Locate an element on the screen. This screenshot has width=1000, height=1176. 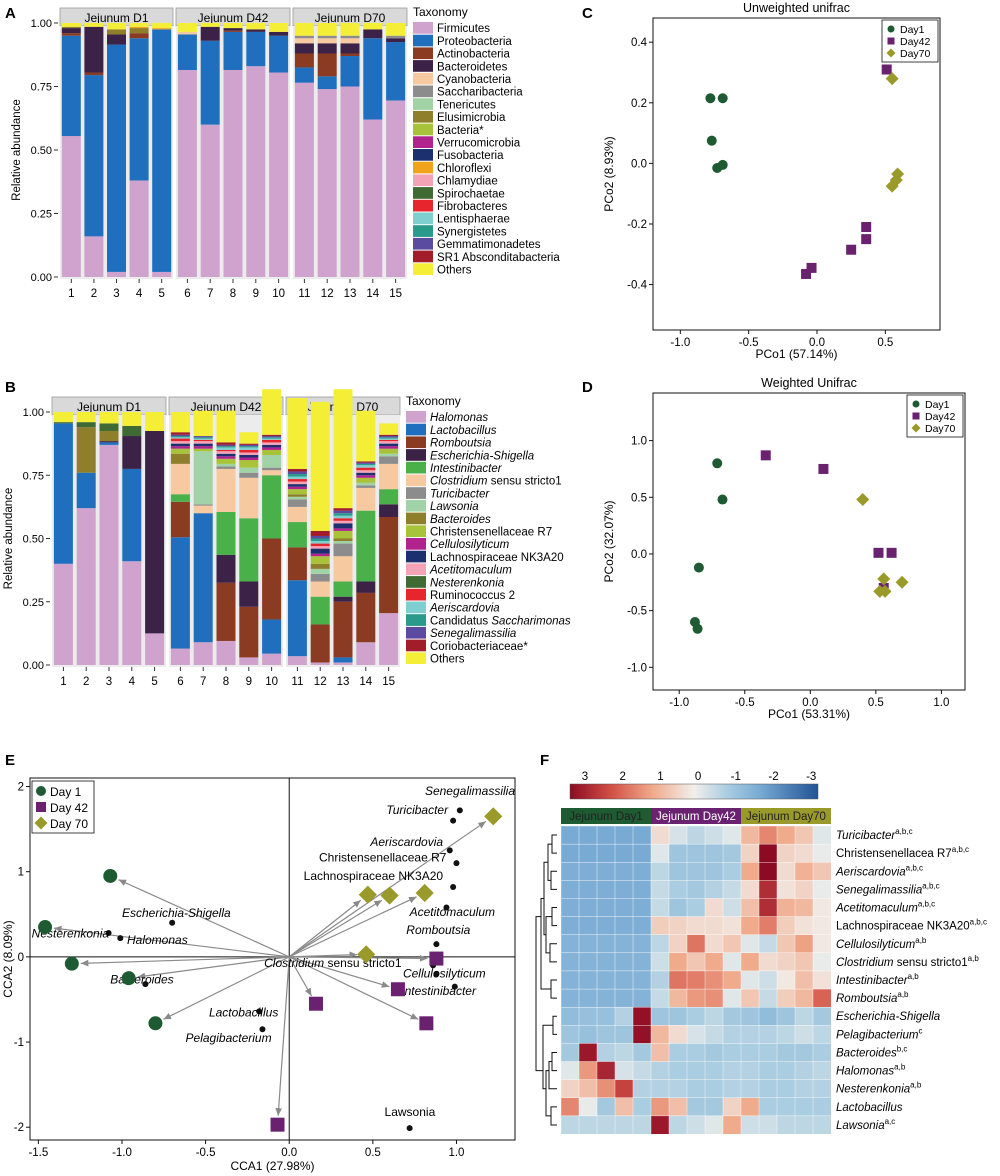
f-group-label: Jejunum Day70 is located at coordinates (786, 817).